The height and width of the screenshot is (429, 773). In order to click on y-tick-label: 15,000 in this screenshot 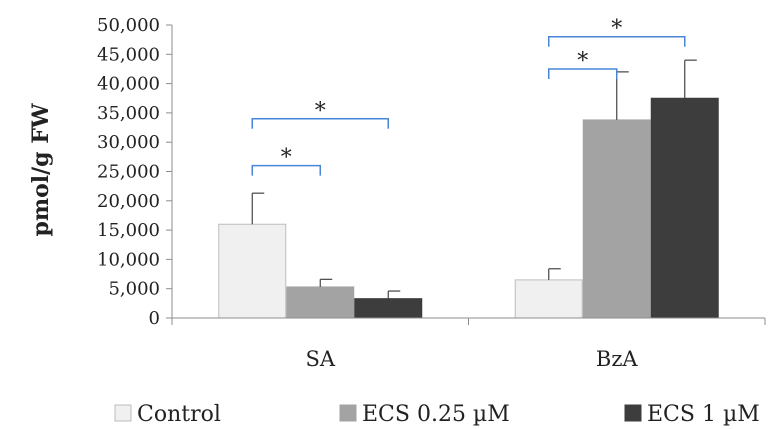, I will do `click(128, 230)`.